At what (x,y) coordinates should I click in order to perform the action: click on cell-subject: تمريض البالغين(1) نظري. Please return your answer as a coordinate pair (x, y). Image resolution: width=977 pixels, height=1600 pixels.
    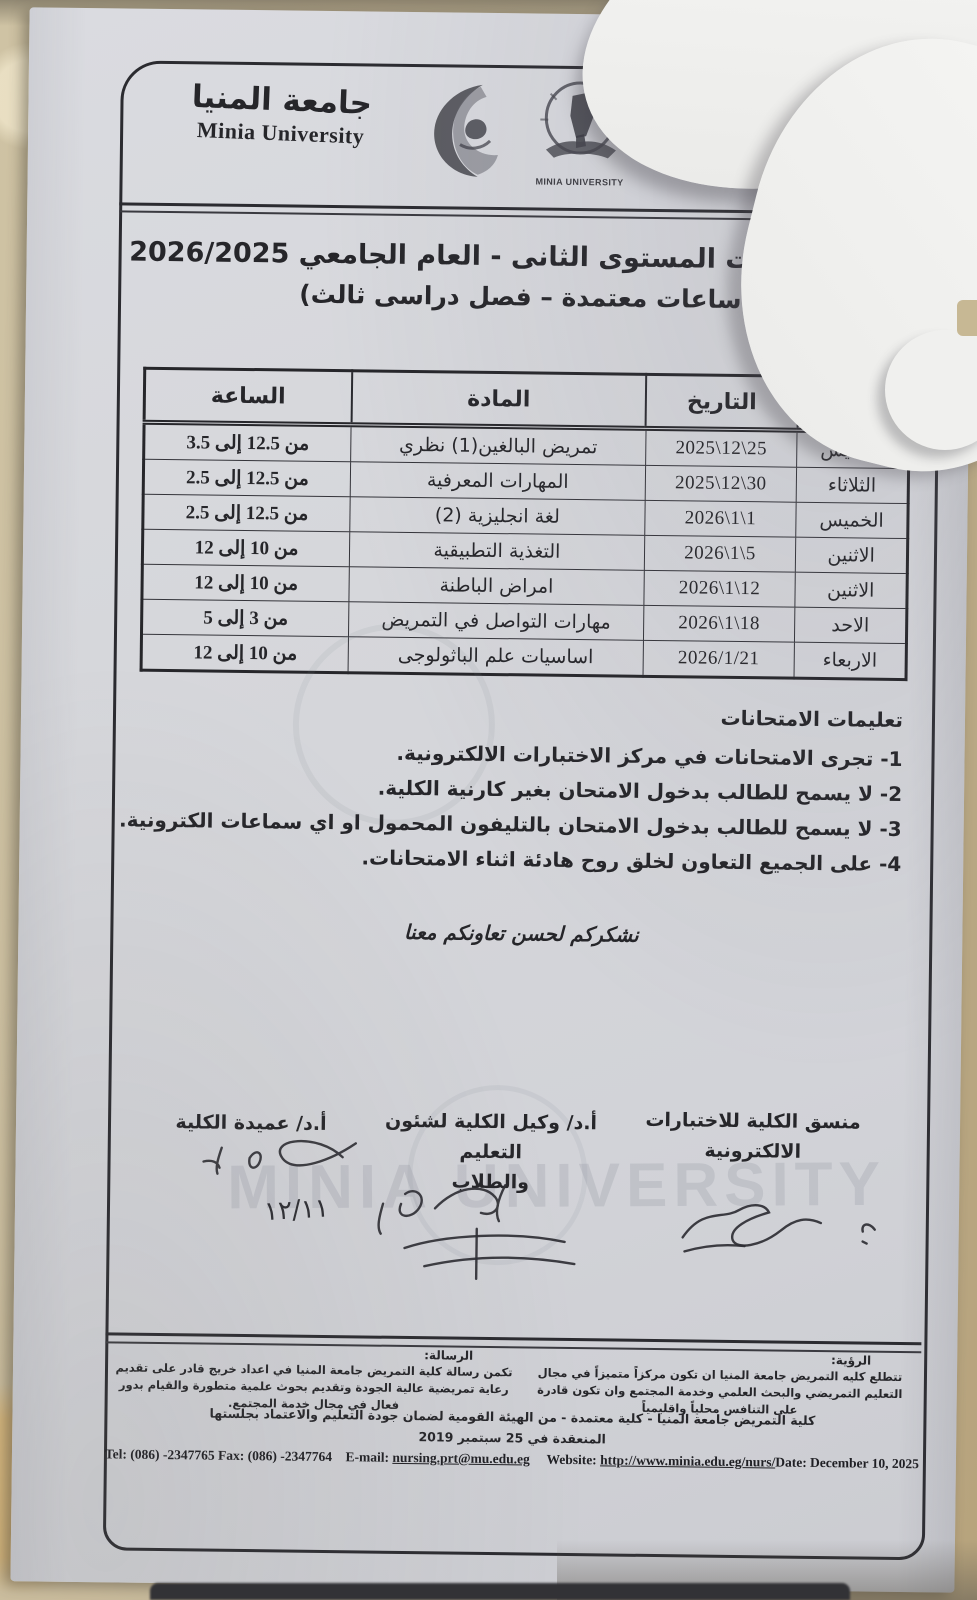
    Looking at the image, I should click on (498, 445).